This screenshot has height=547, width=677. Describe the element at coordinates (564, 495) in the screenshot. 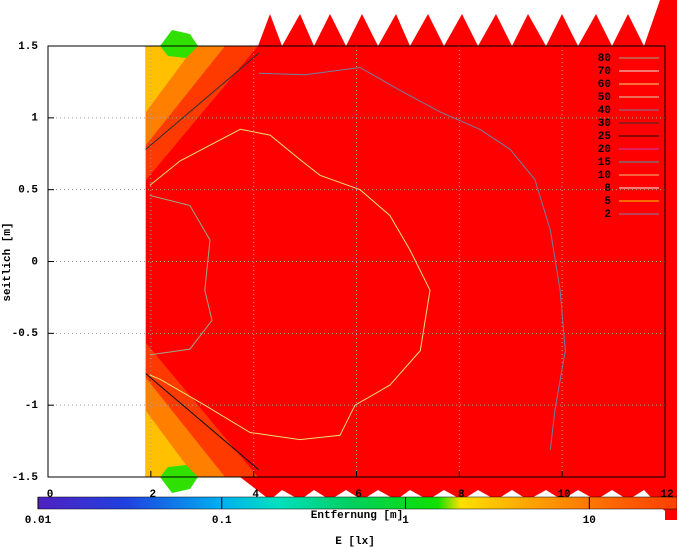

I see `x-tick-label: 10` at that location.